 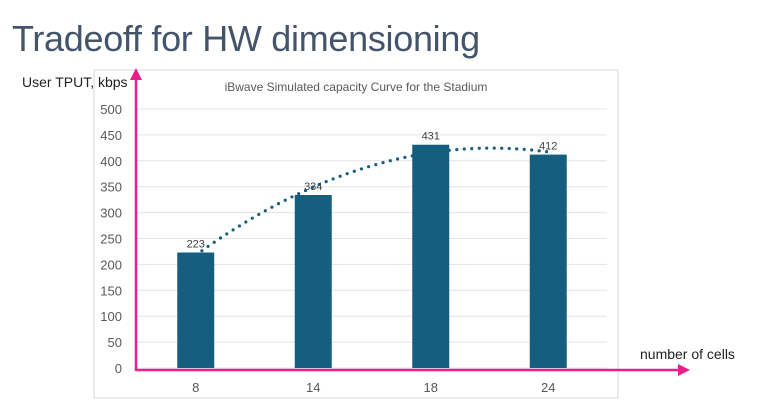 I want to click on slide-title: Tradeoff for HW dimensioning, so click(x=246, y=38).